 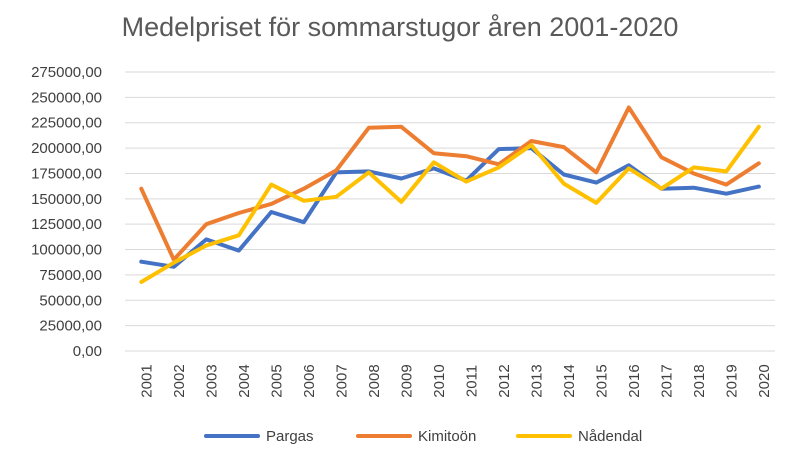 What do you see at coordinates (66, 72) in the screenshot?
I see `y-tick-label: 275000,00` at bounding box center [66, 72].